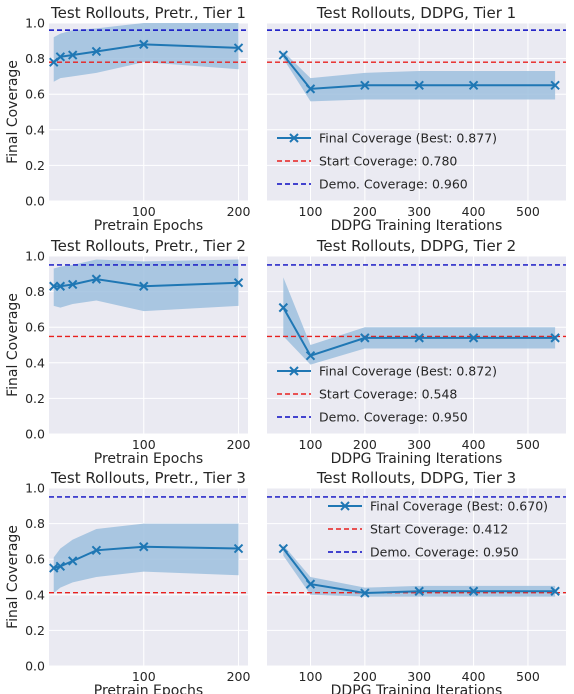 The height and width of the screenshot is (694, 574). Describe the element at coordinates (416, 13) in the screenshot. I see `chart-title: Test Rollouts, DDPG, Tier 1` at that location.